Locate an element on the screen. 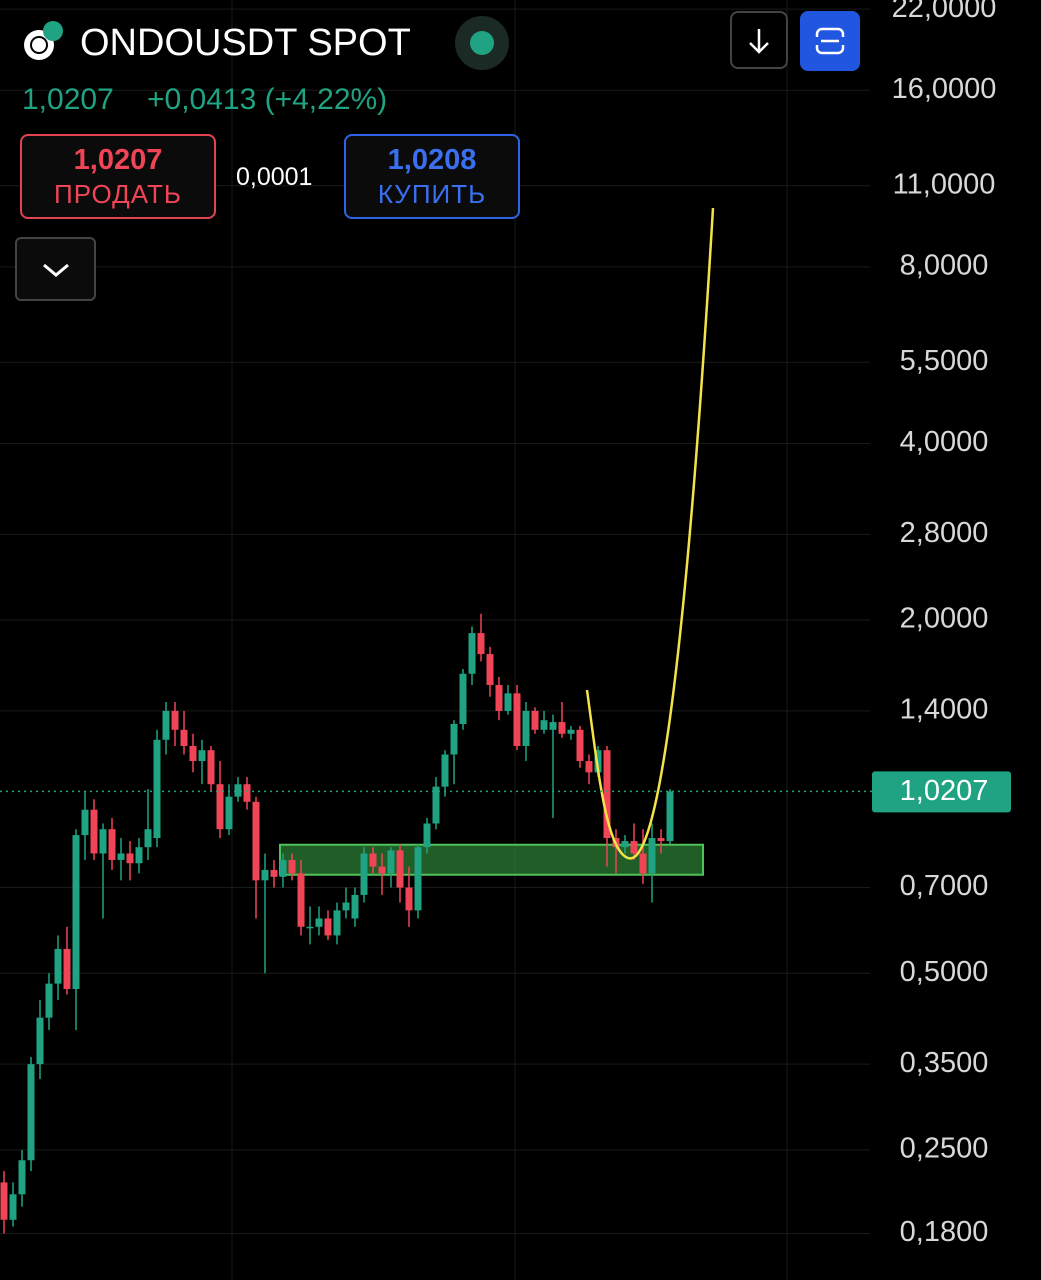 The height and width of the screenshot is (1280, 1041). fullscreen-button is located at coordinates (830, 41).